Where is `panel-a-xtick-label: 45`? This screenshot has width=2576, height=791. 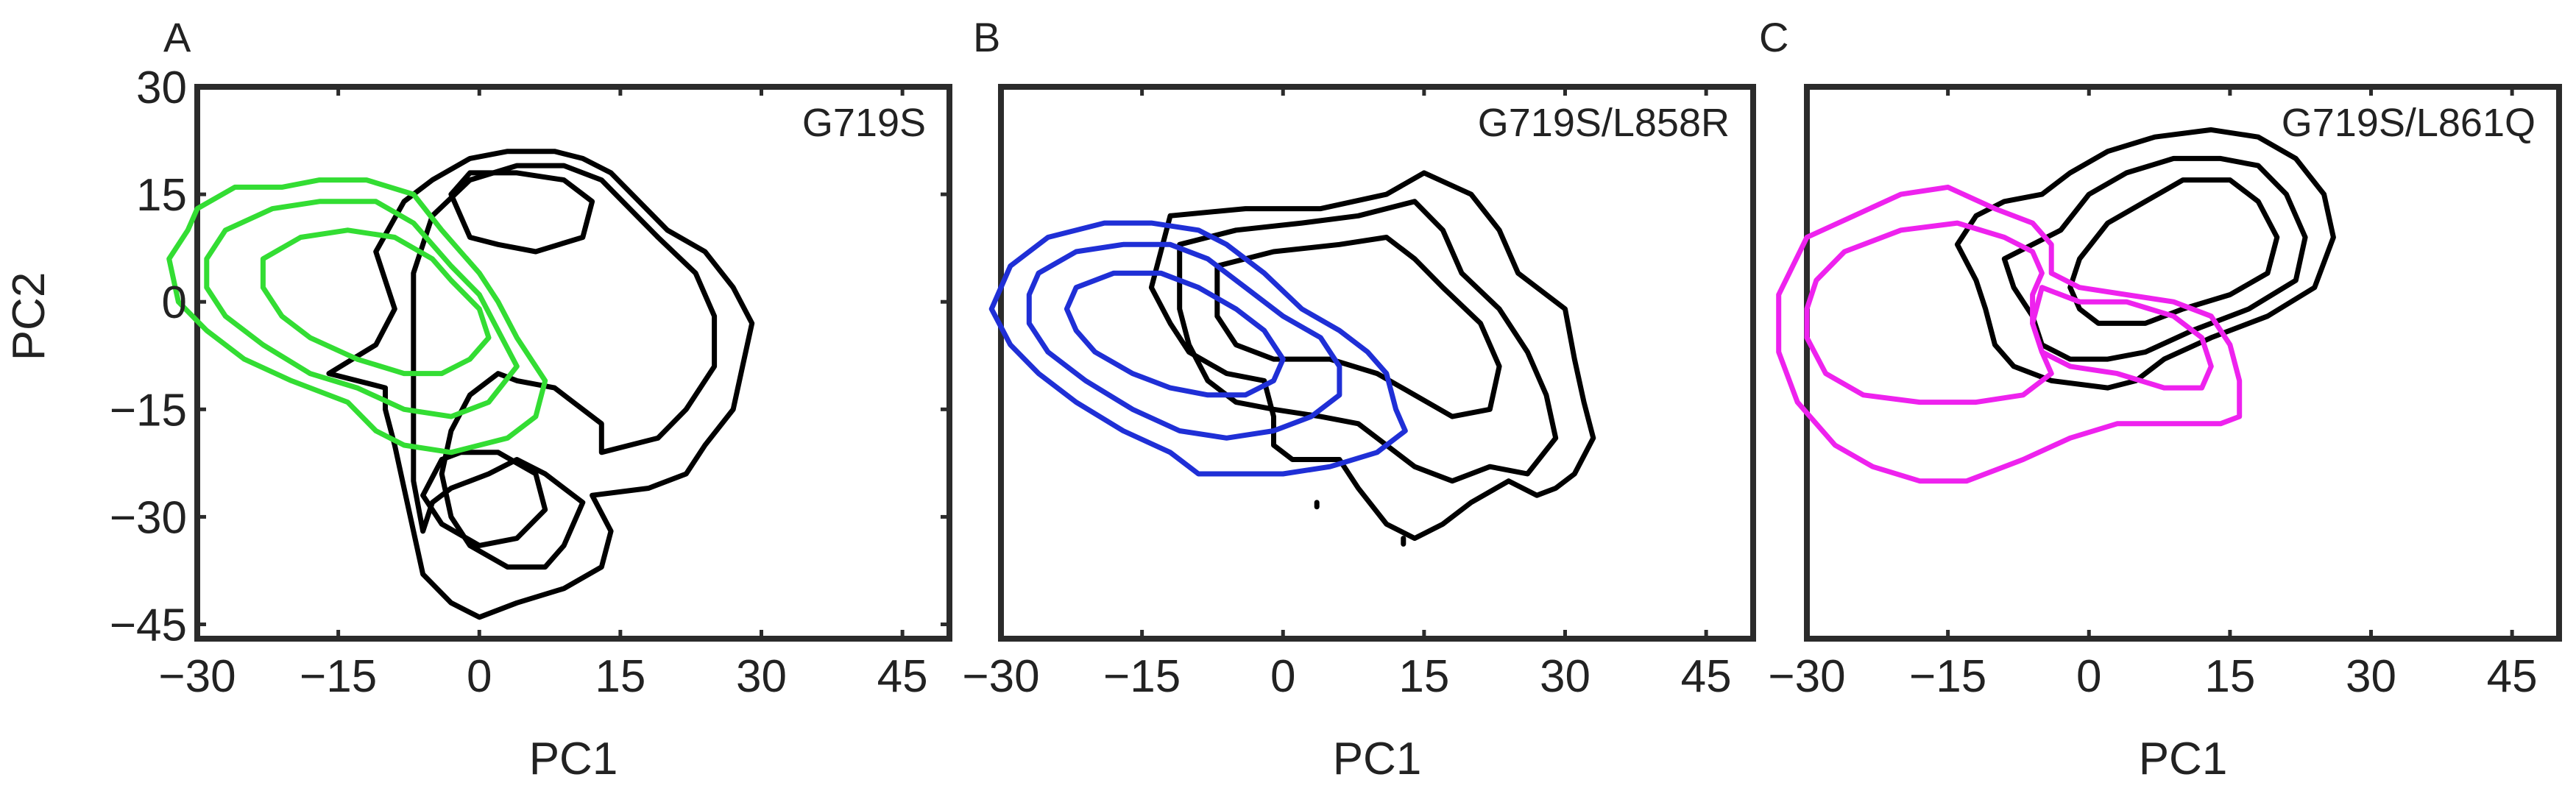
panel-a-xtick-label: 45 is located at coordinates (902, 676).